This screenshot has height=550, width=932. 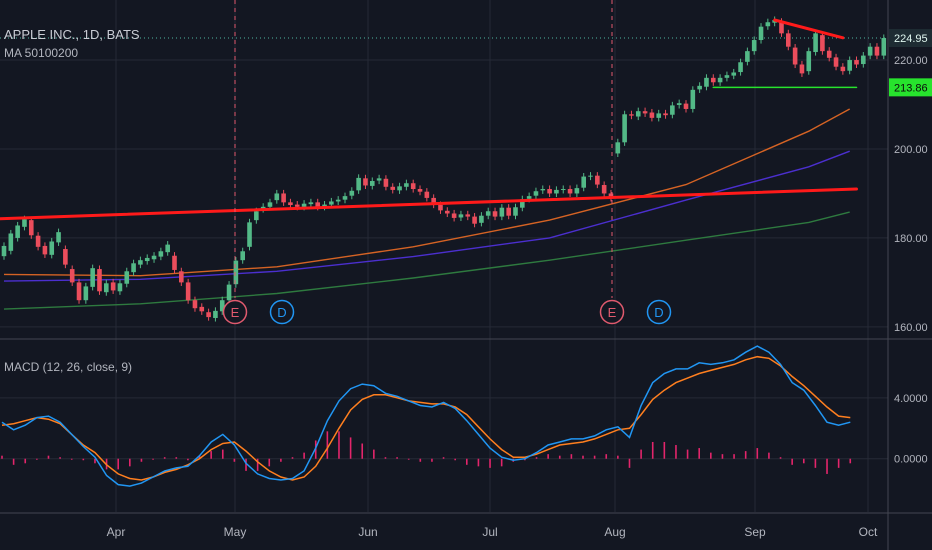 I want to click on support-price-badge: 213.86, so click(x=911, y=88).